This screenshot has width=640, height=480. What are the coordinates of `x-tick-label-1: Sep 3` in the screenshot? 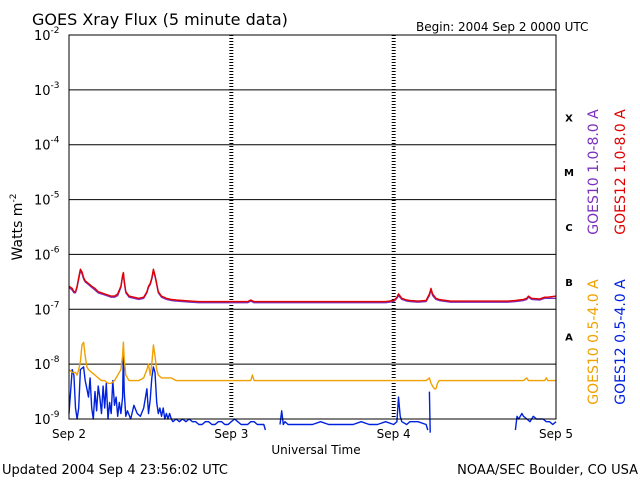 It's located at (231, 434).